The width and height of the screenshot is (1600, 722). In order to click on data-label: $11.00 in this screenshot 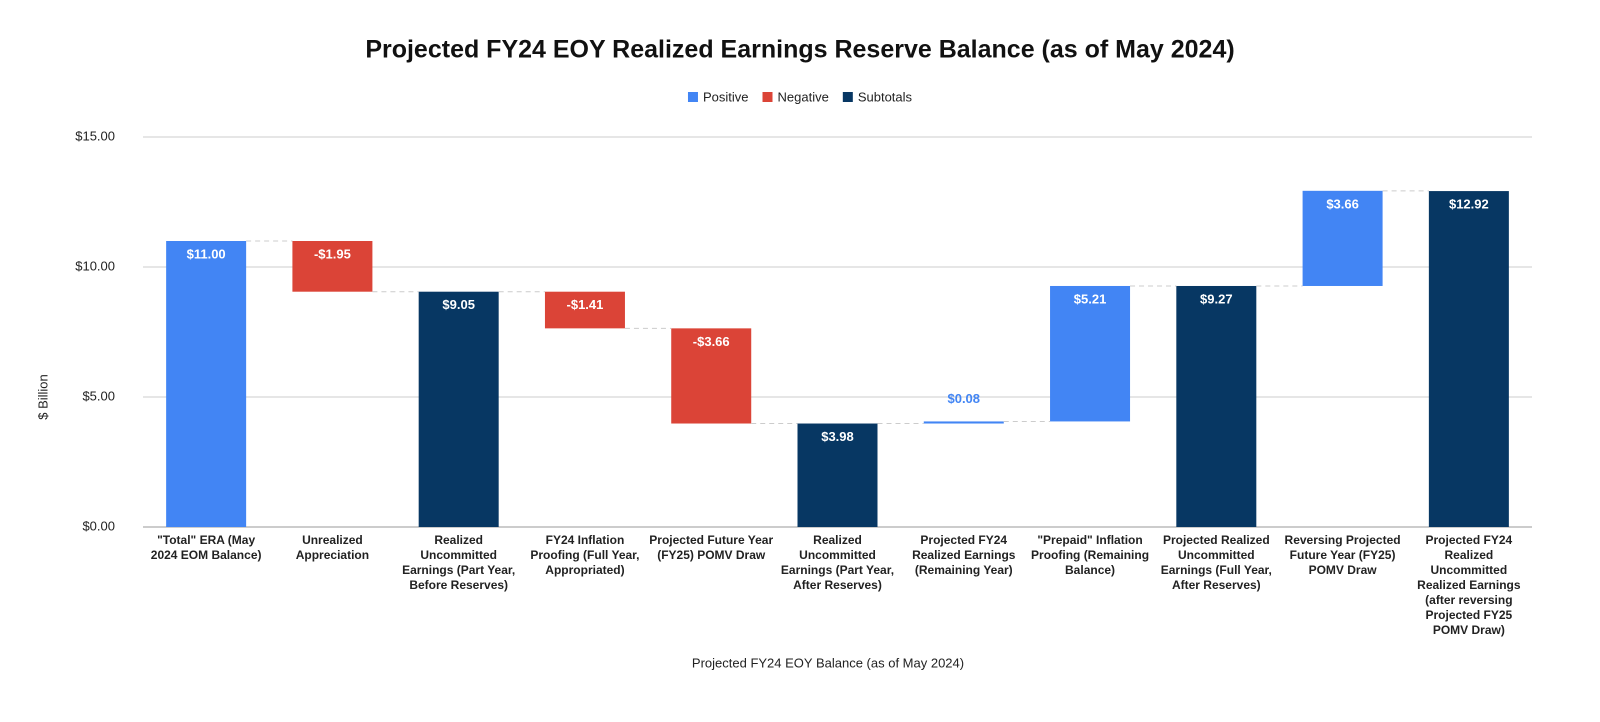, I will do `click(206, 253)`.